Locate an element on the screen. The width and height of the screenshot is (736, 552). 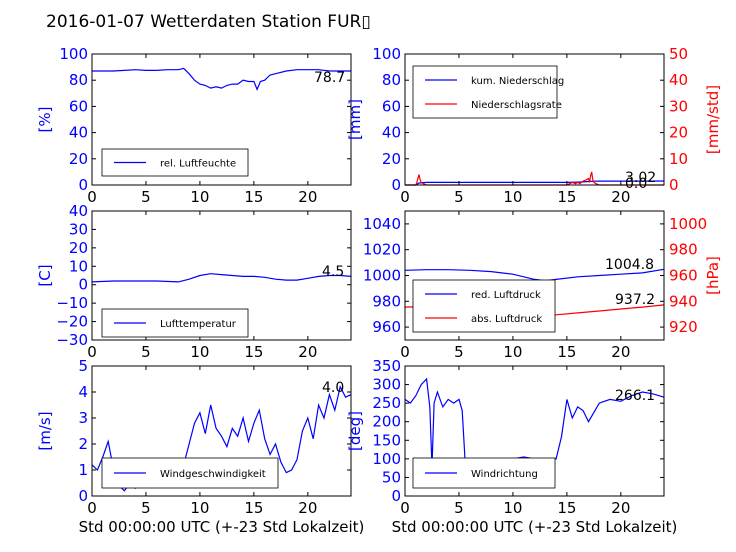
y-tick-label-right: 20 is located at coordinates (678, 133).